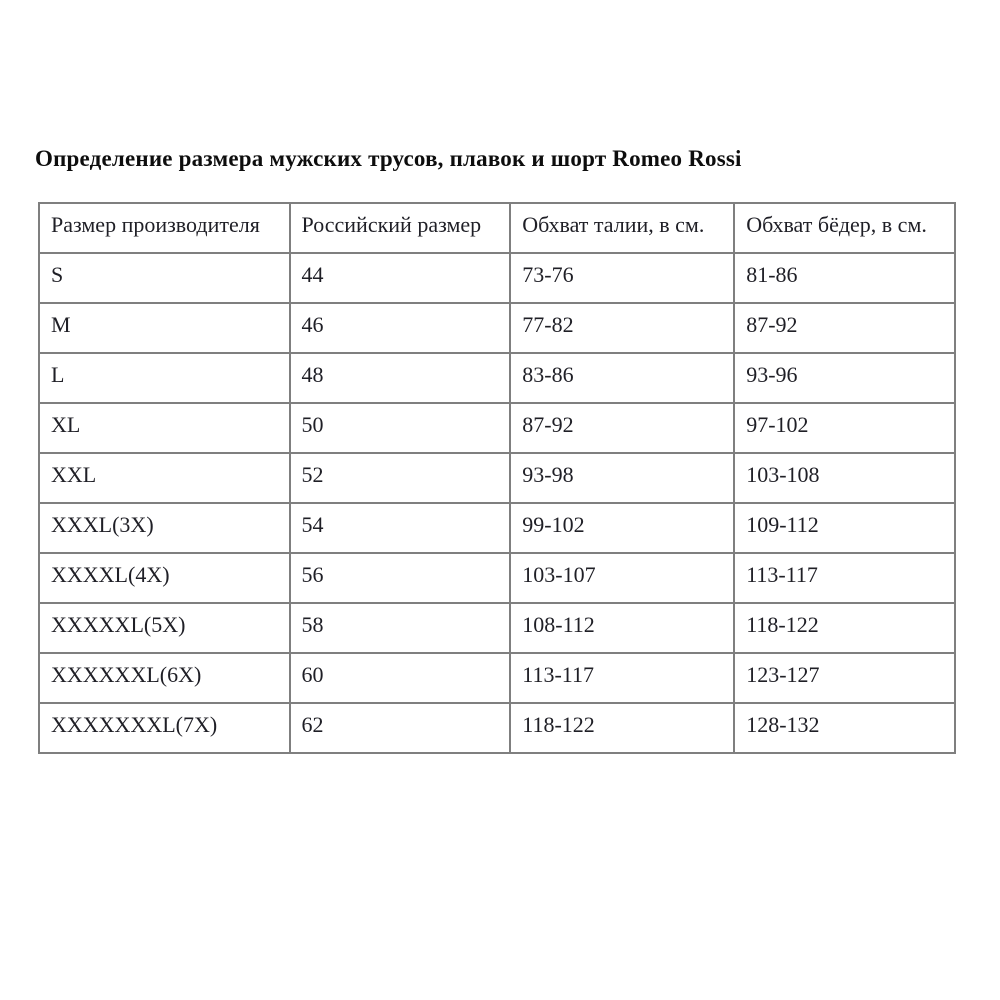  Describe the element at coordinates (400, 378) in the screenshot. I see `table-cell: 48` at that location.